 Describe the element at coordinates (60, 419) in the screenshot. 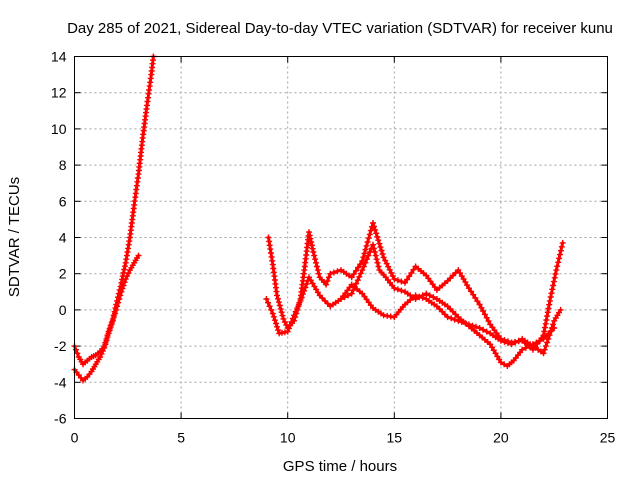

I see `y-tick-label: -6` at that location.